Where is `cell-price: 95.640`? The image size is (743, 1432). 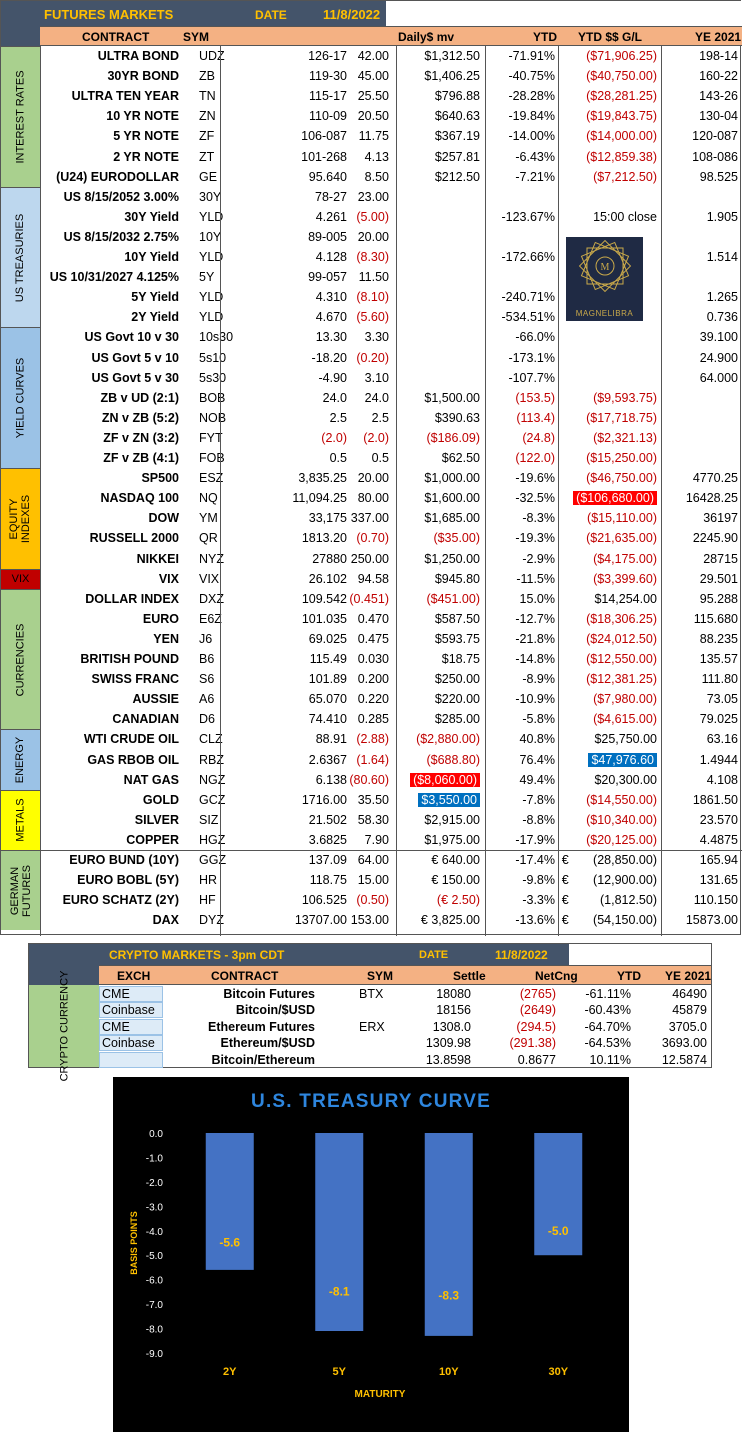 cell-price: 95.640 is located at coordinates (327, 176).